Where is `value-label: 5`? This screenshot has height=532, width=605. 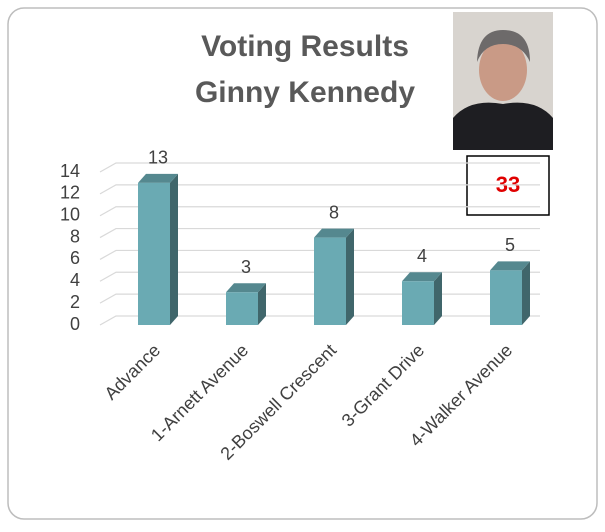 value-label: 5 is located at coordinates (510, 245).